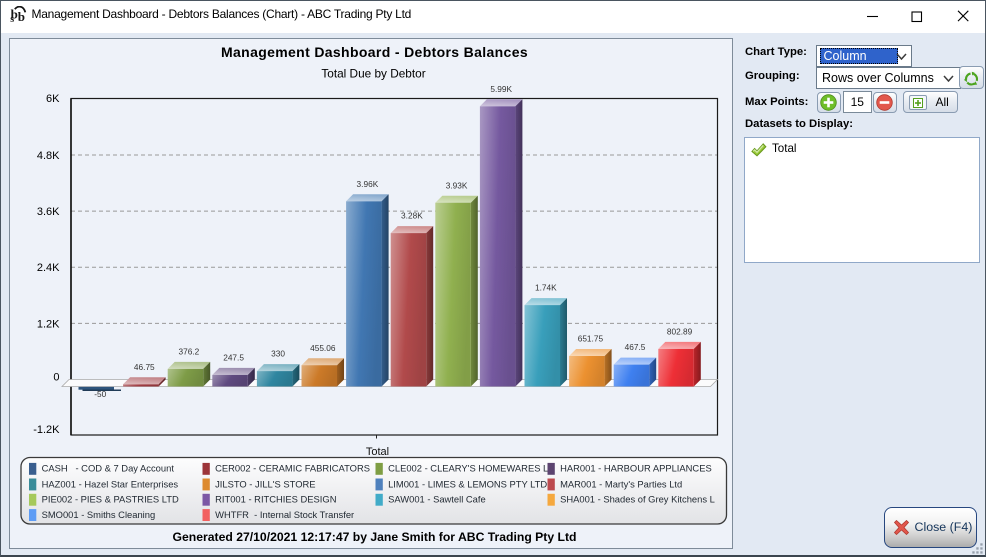 The height and width of the screenshot is (557, 986). I want to click on svg-text: 46.75, so click(143, 366).